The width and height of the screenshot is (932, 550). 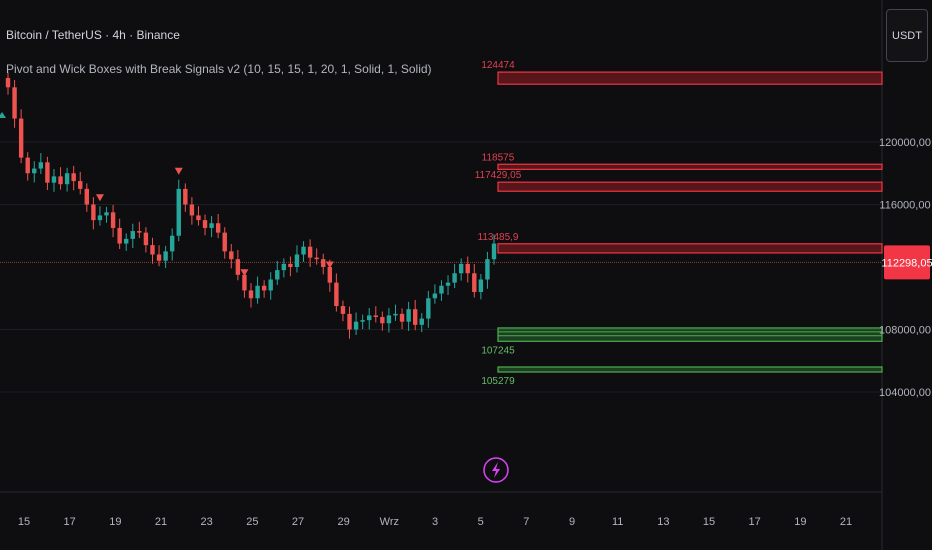 I want to click on box-label: 117429,05, so click(x=498, y=175).